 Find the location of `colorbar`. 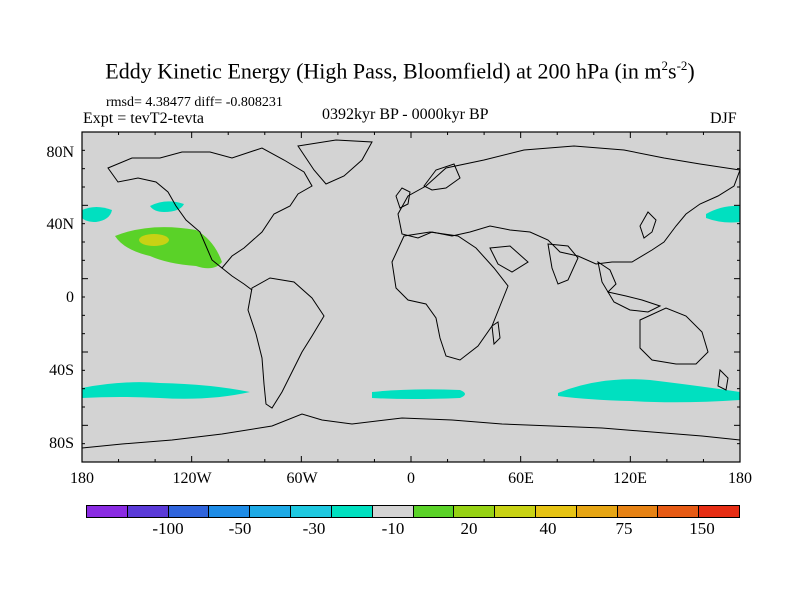

colorbar is located at coordinates (413, 511).